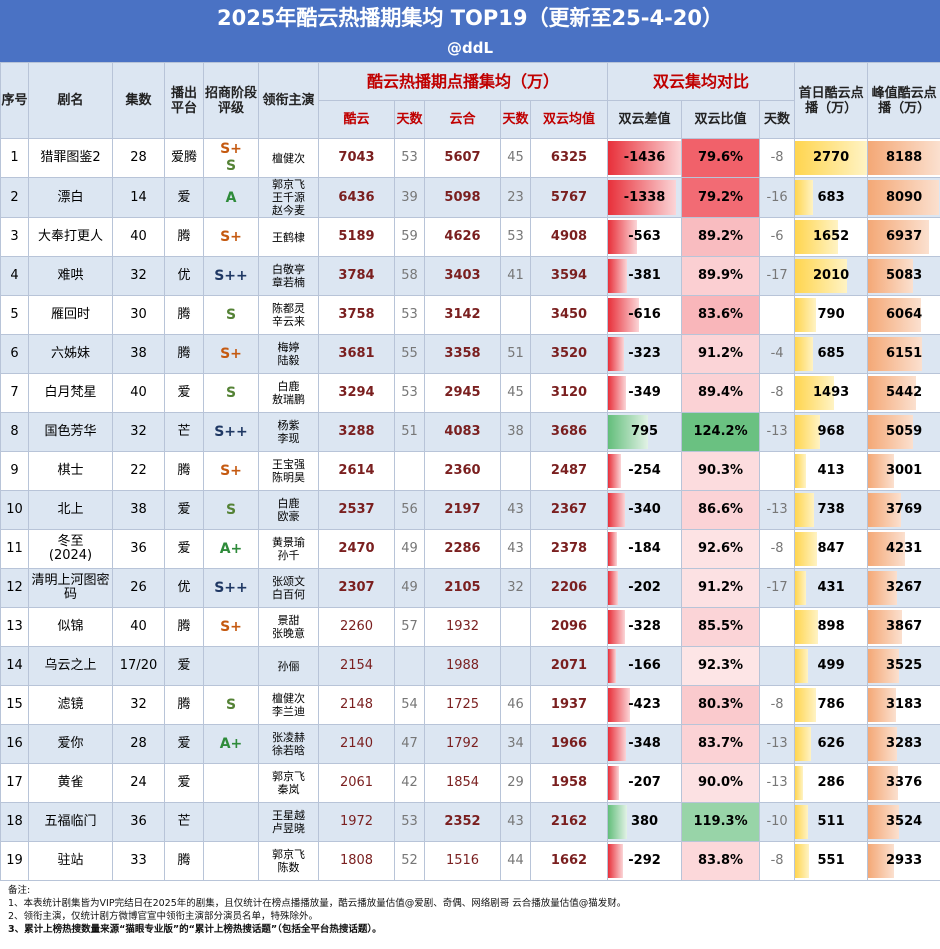 This screenshot has width=940, height=949. What do you see at coordinates (831, 822) in the screenshot?
I see `cell: 511` at bounding box center [831, 822].